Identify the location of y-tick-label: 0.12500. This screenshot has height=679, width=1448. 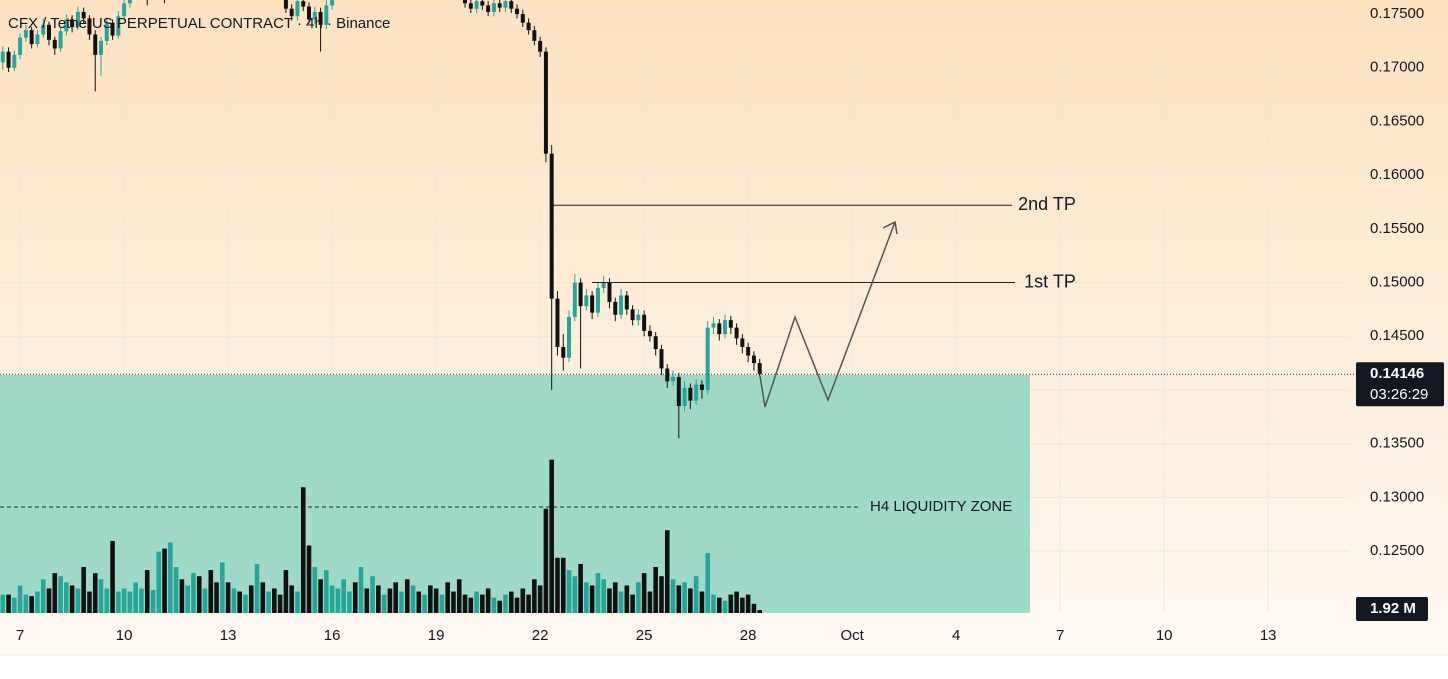
(1397, 550).